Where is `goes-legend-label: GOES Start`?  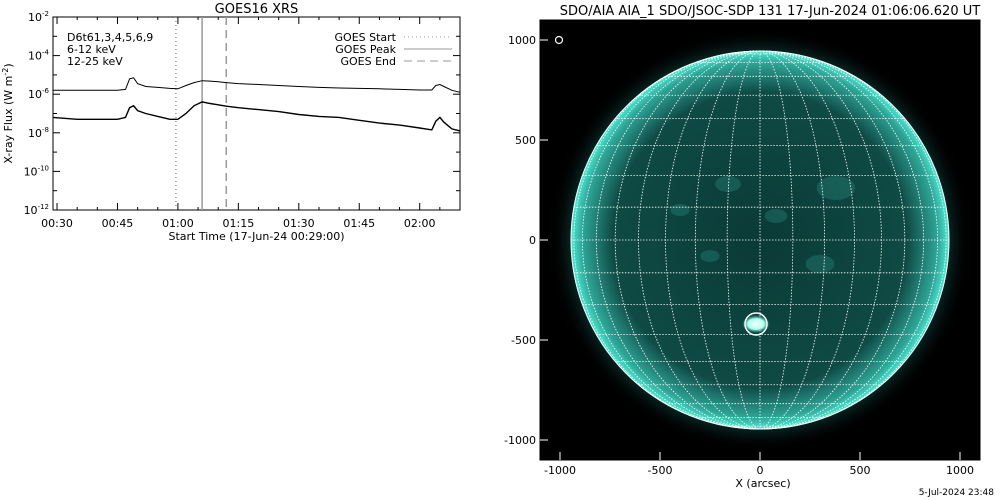 goes-legend-label: GOES Start is located at coordinates (366, 37).